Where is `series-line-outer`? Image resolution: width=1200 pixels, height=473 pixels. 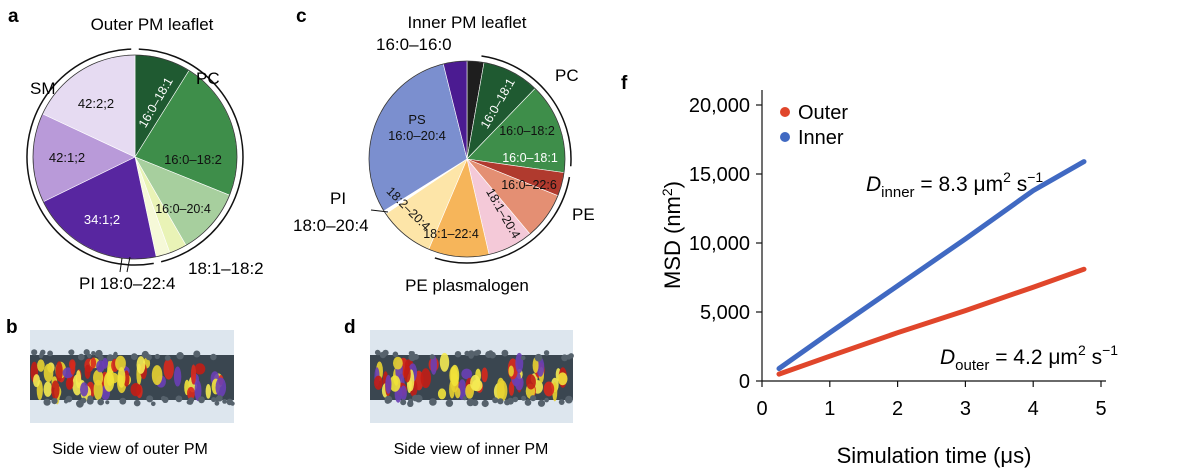
series-line-outer is located at coordinates (931, 321).